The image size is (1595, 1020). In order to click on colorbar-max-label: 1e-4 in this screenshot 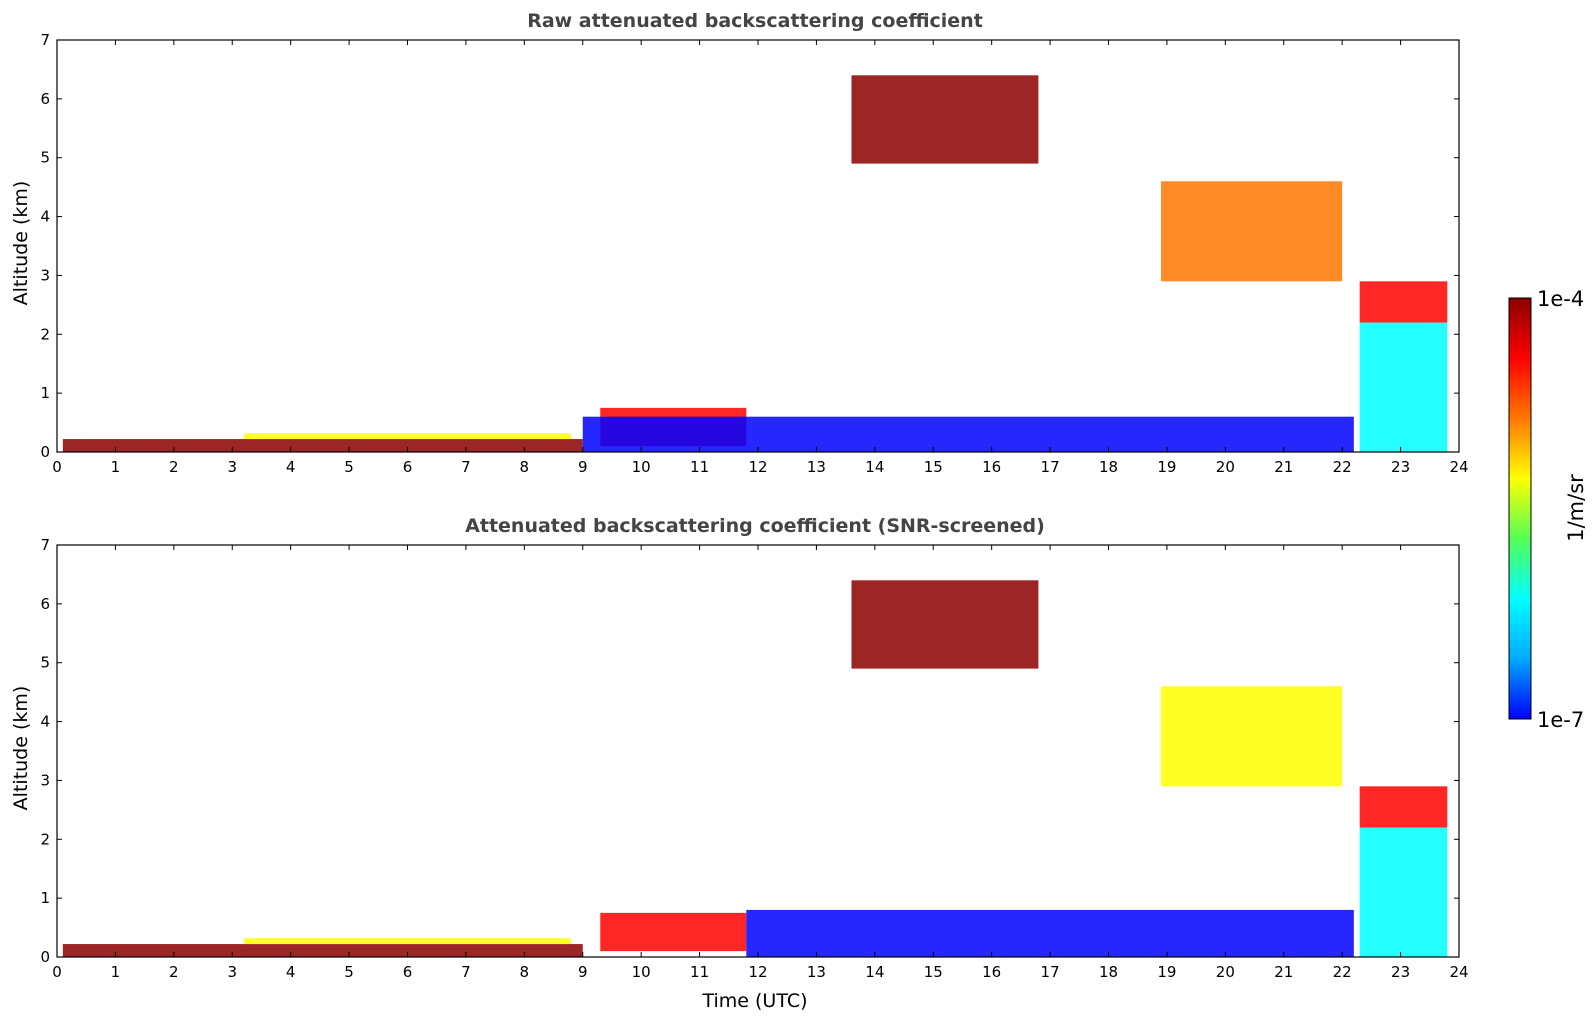, I will do `click(1560, 299)`.